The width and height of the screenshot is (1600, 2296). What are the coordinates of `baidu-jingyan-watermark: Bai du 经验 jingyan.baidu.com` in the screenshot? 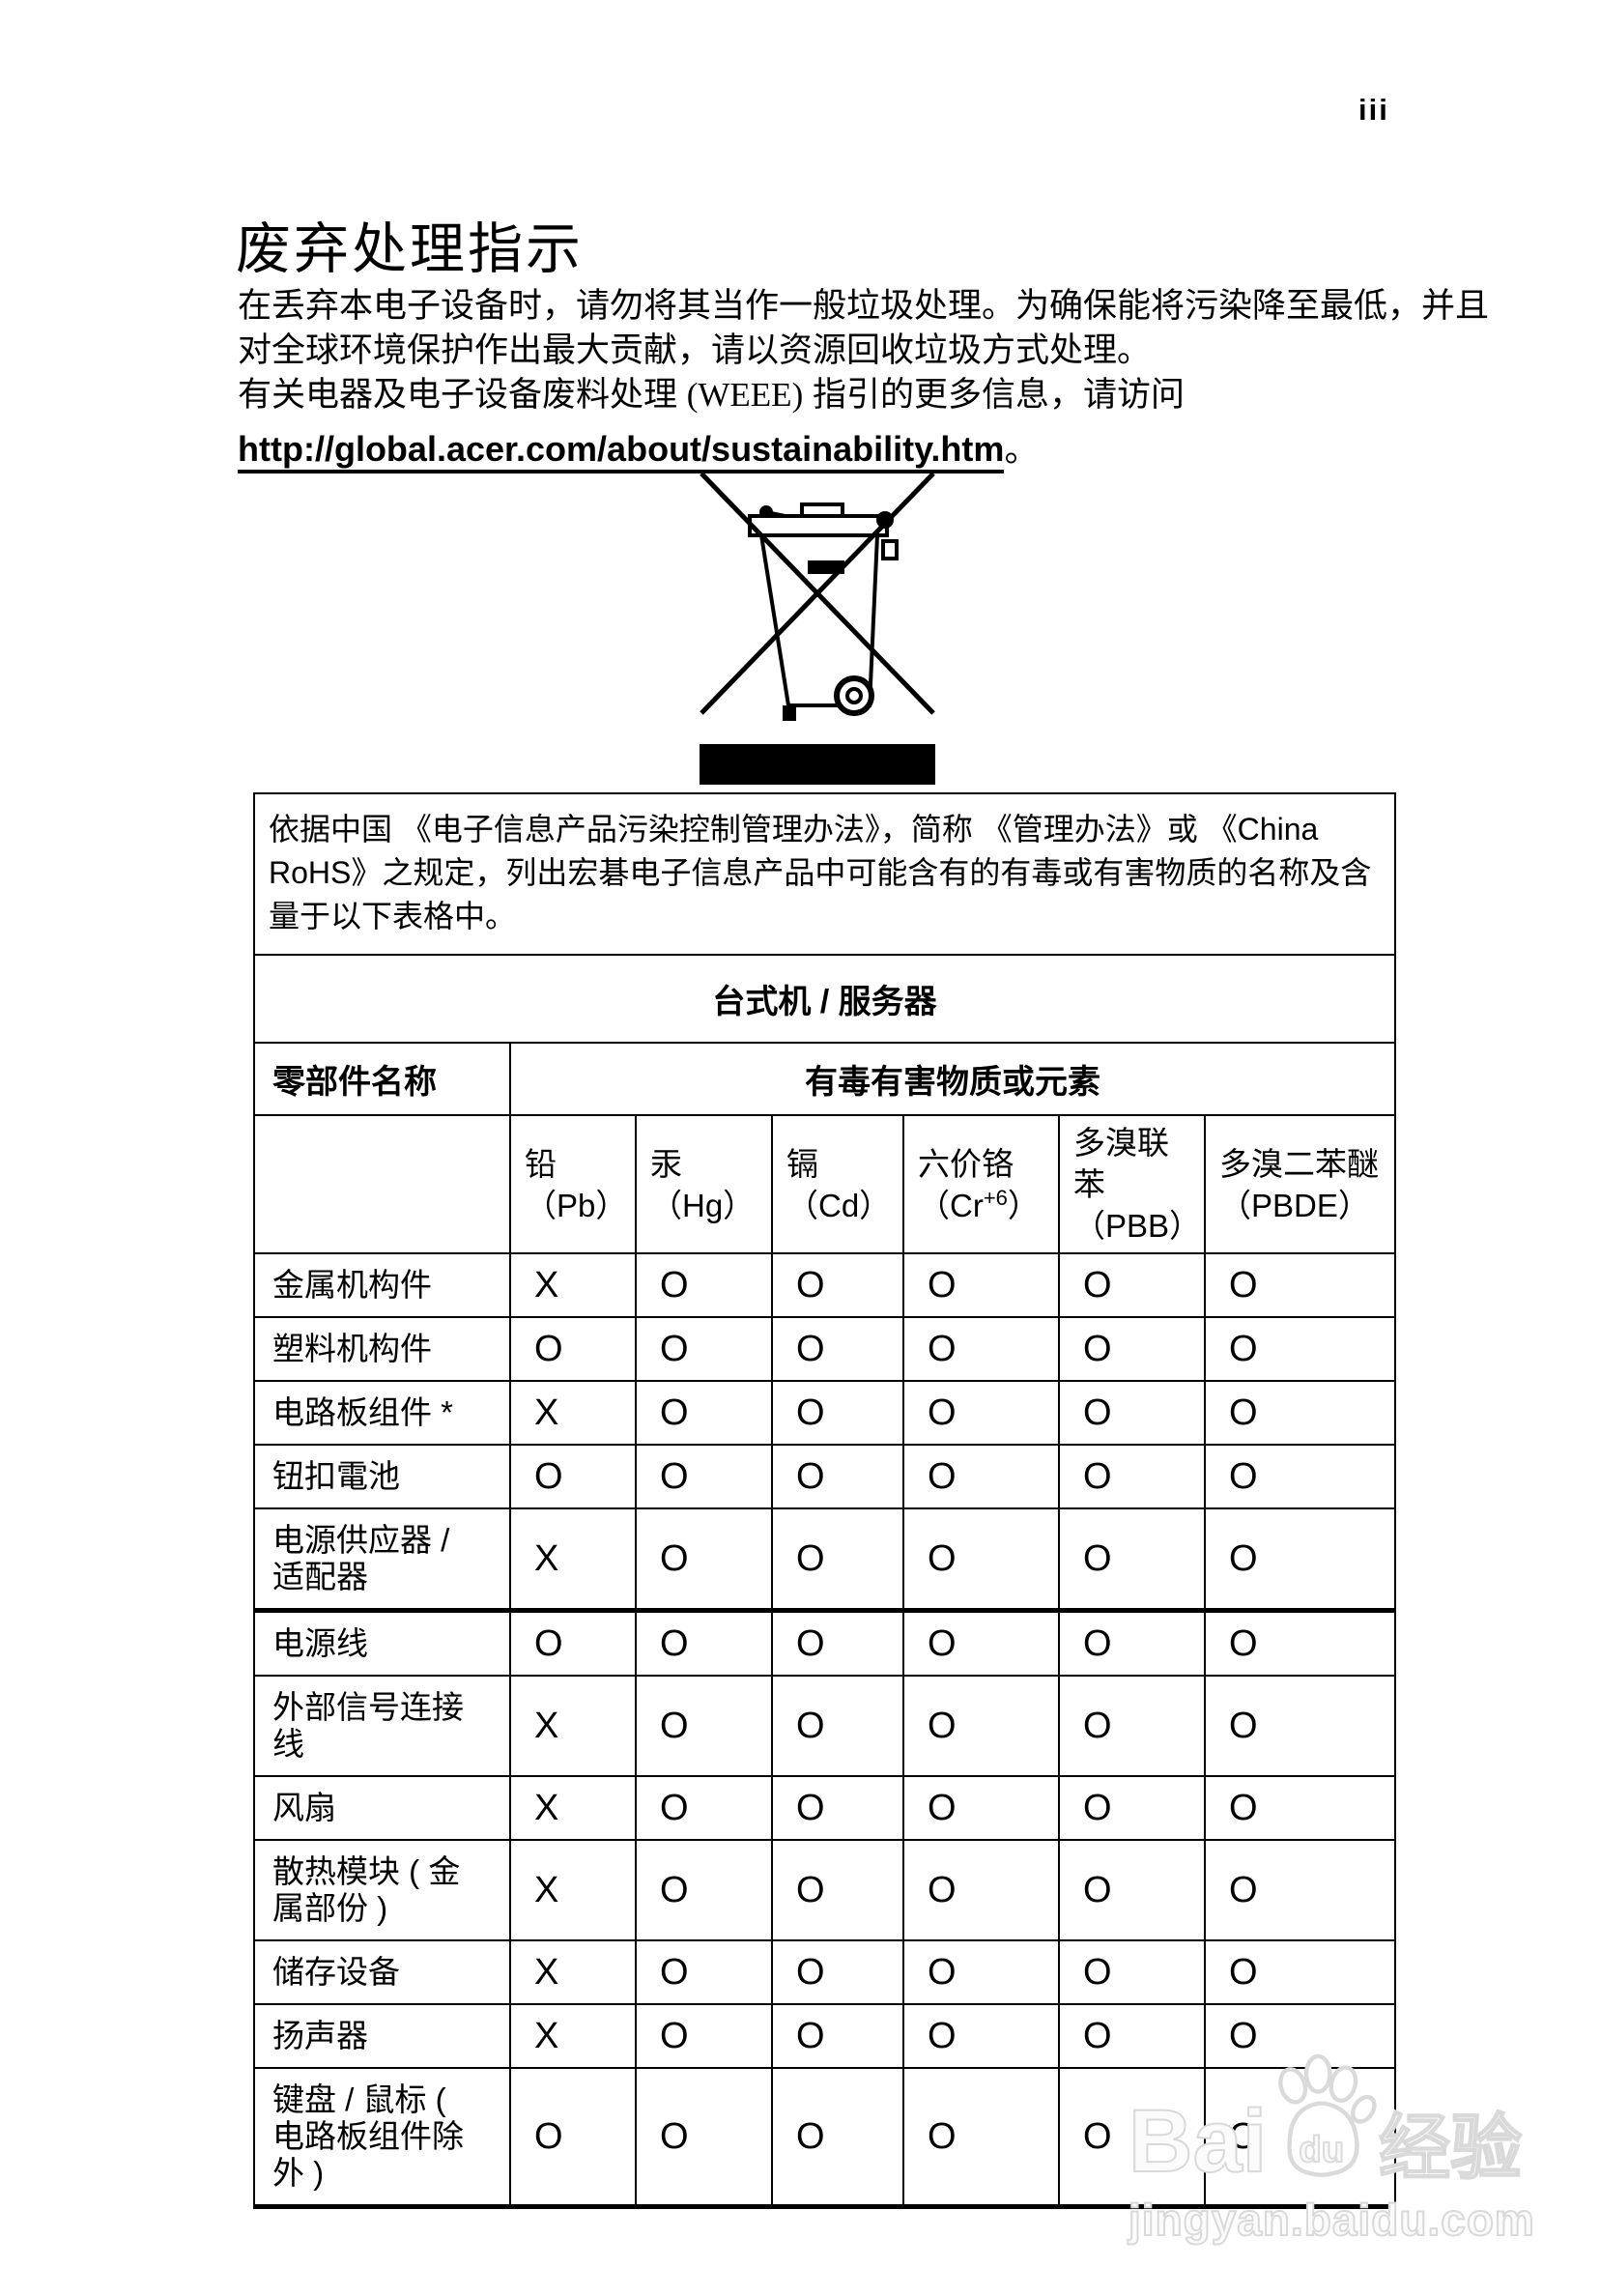 It's located at (1341, 2149).